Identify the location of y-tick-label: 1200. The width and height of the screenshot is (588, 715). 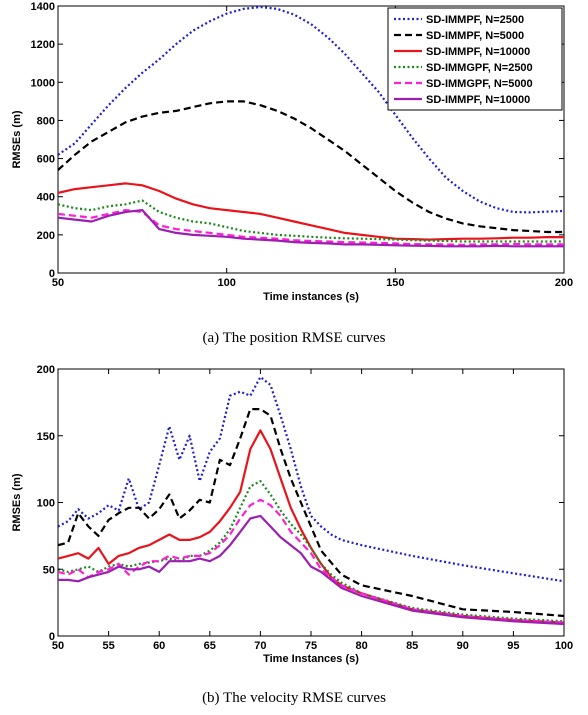
(43, 45).